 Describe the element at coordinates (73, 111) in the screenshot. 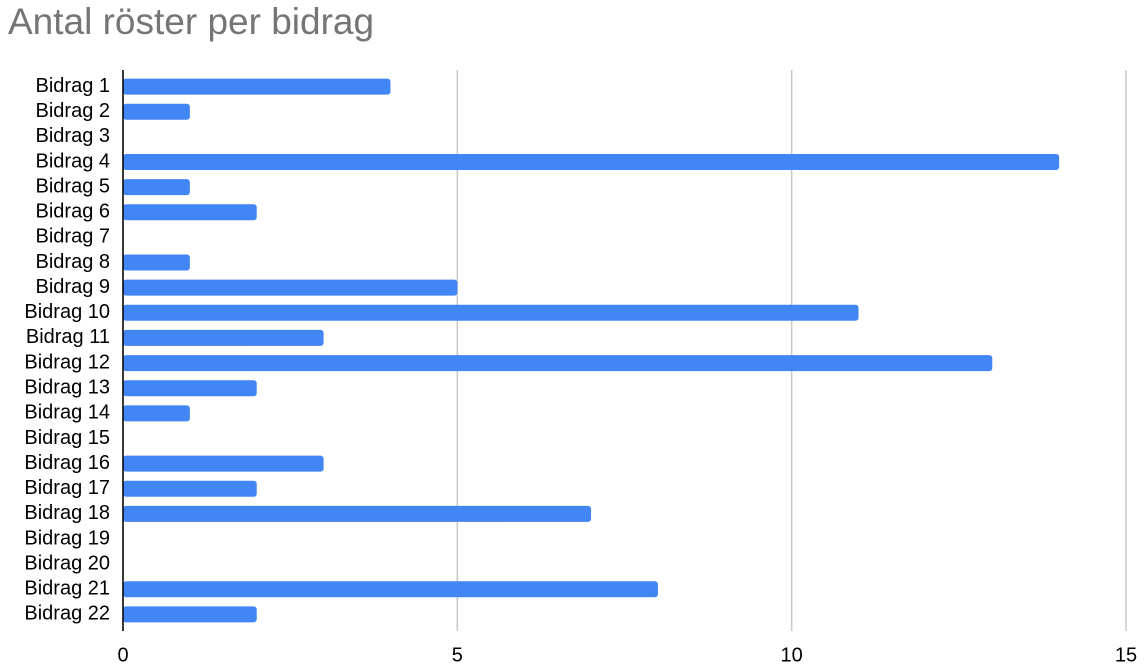

I see `y-tick-label: Bidrag 2` at that location.